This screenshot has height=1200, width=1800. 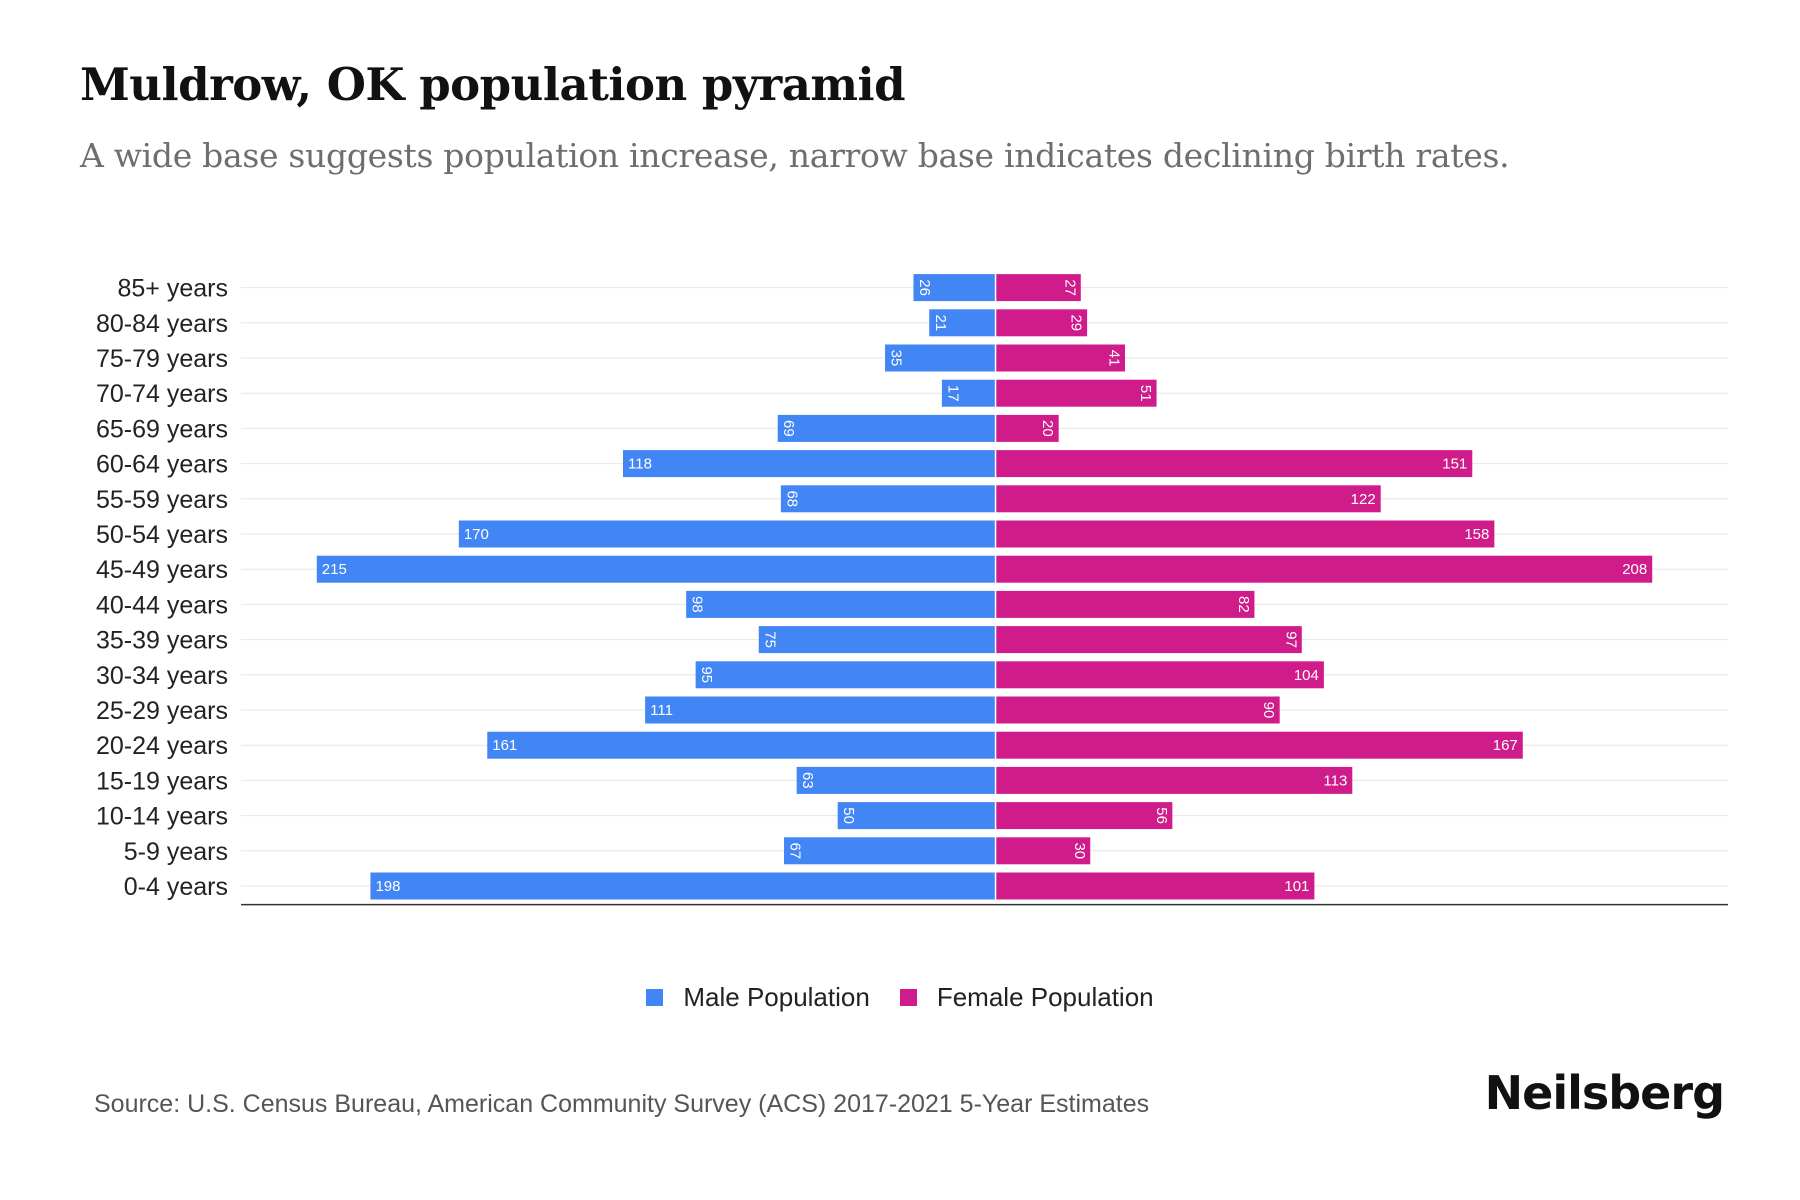 I want to click on male-value-label: 111, so click(x=661, y=710).